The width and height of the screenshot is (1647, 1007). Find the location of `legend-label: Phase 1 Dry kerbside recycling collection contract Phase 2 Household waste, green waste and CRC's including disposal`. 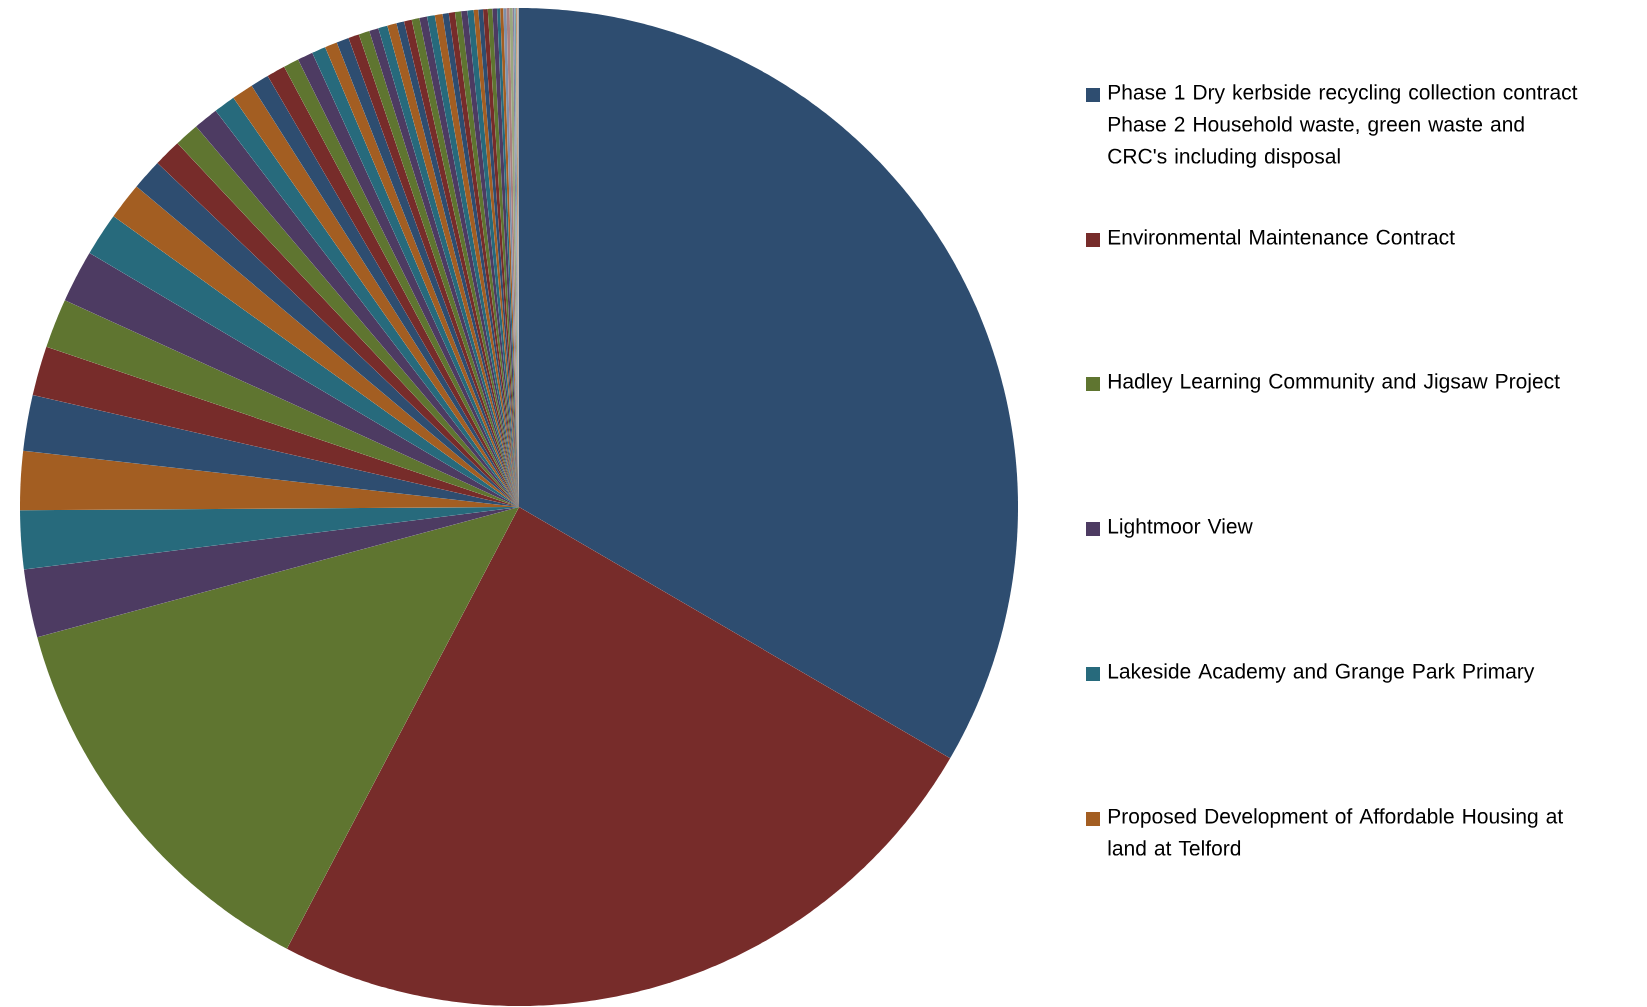

legend-label: Phase 1 Dry kerbside recycling collection contract Phase 2 Household waste, green waste and CRC's including disposal is located at coordinates (1343, 126).